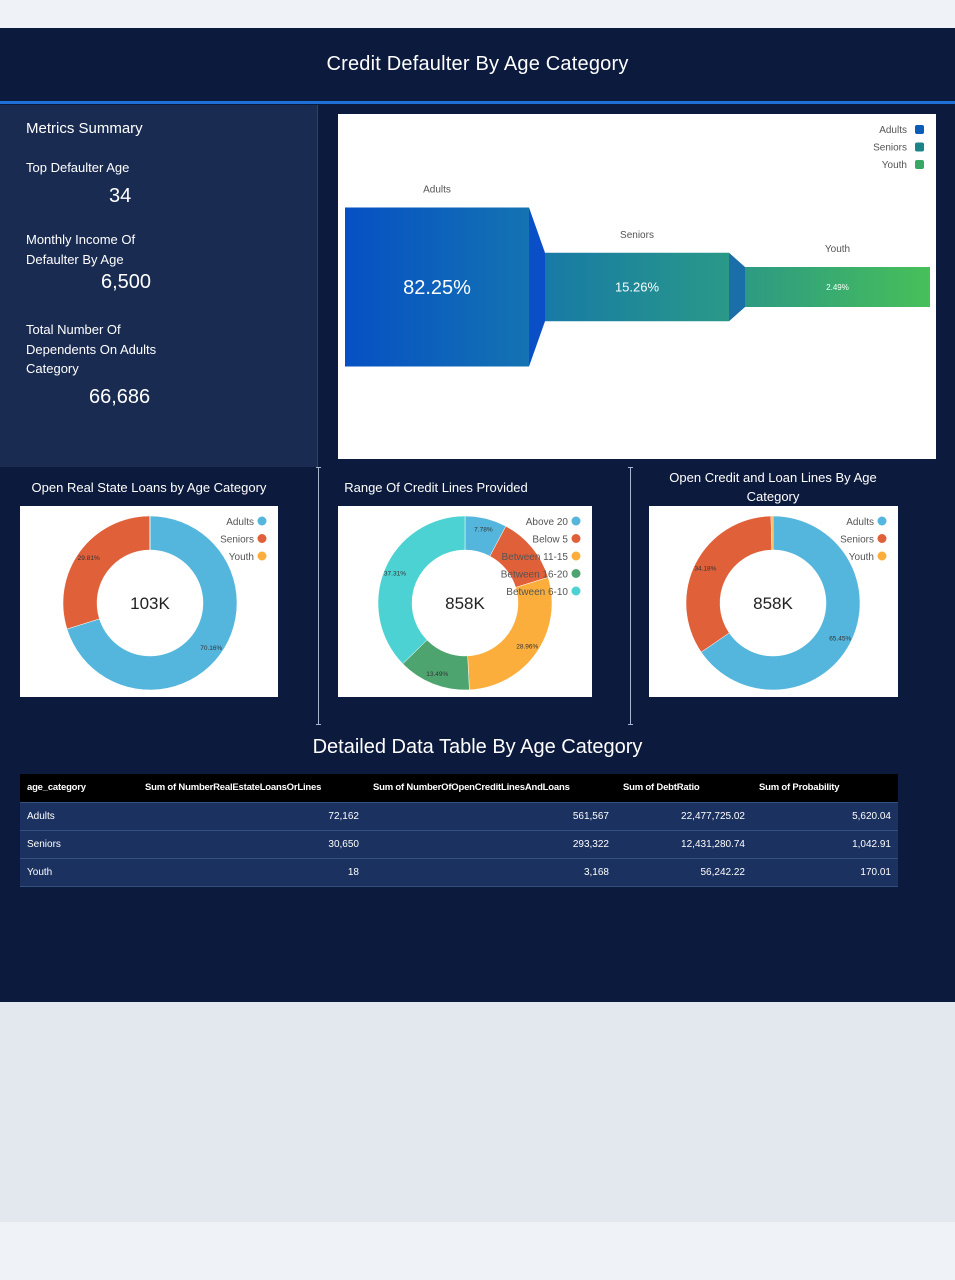  Describe the element at coordinates (534, 557) in the screenshot. I see `legend-label: Between 11-15` at that location.